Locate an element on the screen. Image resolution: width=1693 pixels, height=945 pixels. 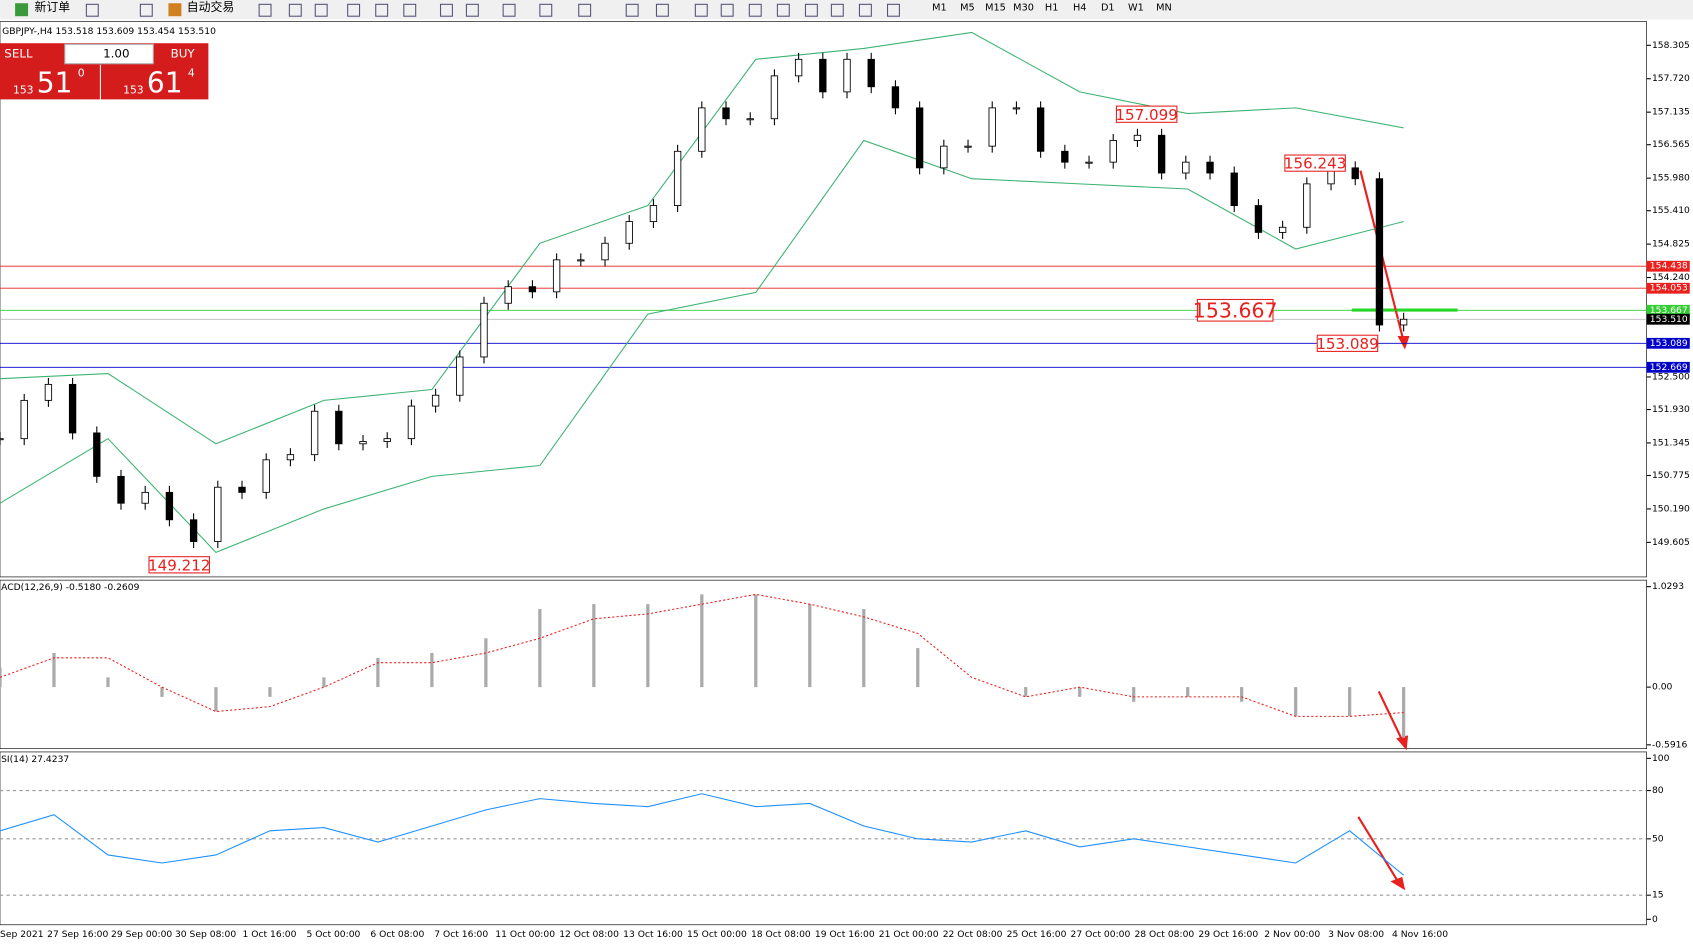
time-label: 1 Oct 16:00 is located at coordinates (270, 934).